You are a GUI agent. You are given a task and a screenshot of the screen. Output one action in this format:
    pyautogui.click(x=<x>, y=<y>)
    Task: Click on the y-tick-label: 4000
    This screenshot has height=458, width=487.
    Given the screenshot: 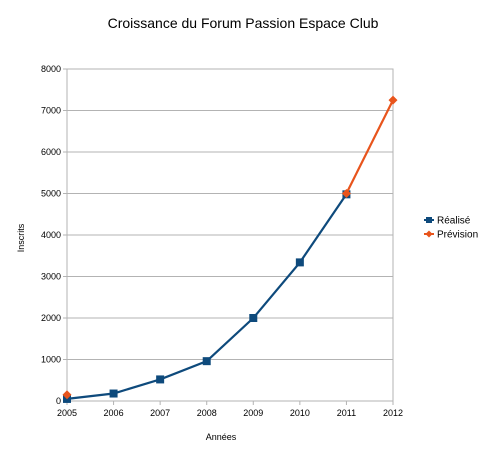 What is the action you would take?
    pyautogui.click(x=51, y=235)
    